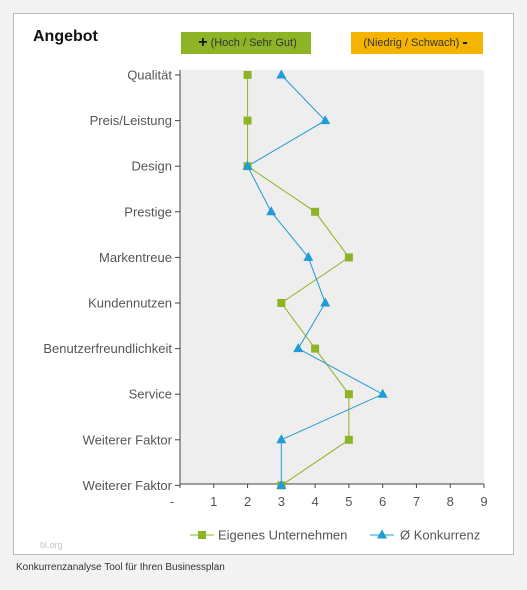 The image size is (527, 590). I want to click on x-tick-label: 5, so click(348, 501).